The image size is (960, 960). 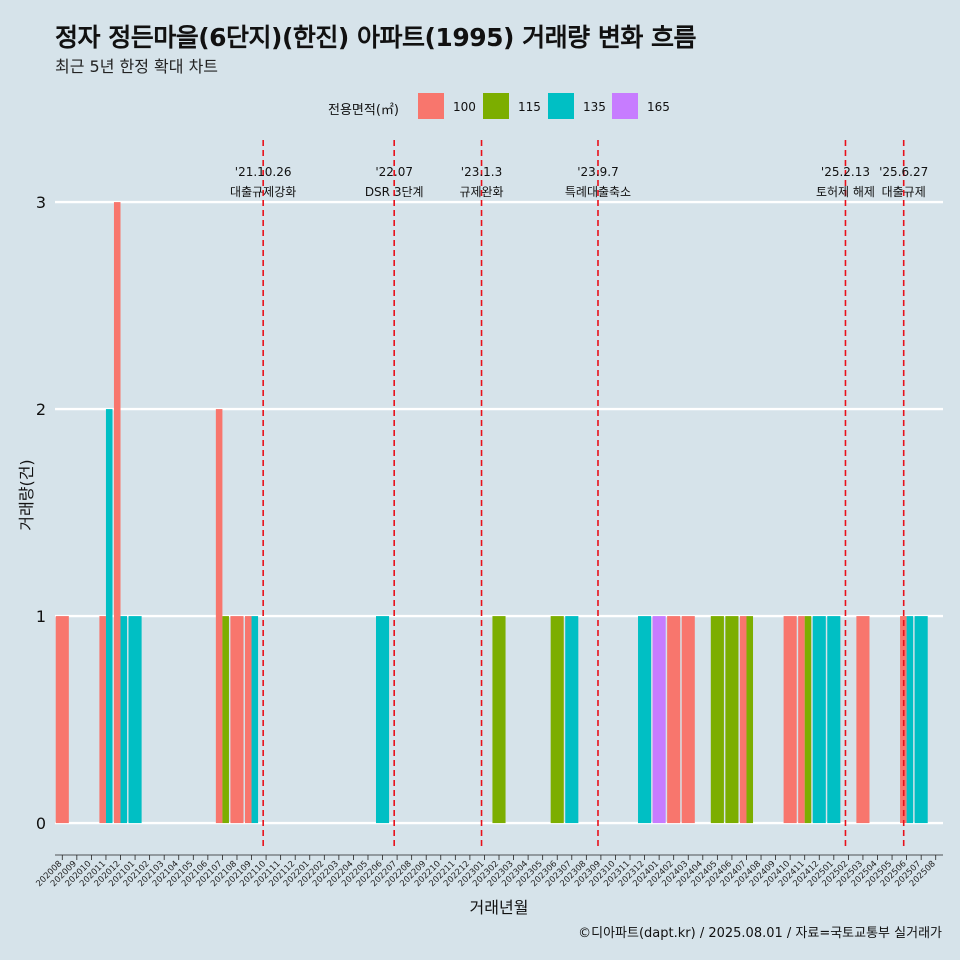 I want to click on chart-title: 정자 정든마을(6단지)(한진) 아파트(1995) 거래량 변화 흐름, so click(x=376, y=37).